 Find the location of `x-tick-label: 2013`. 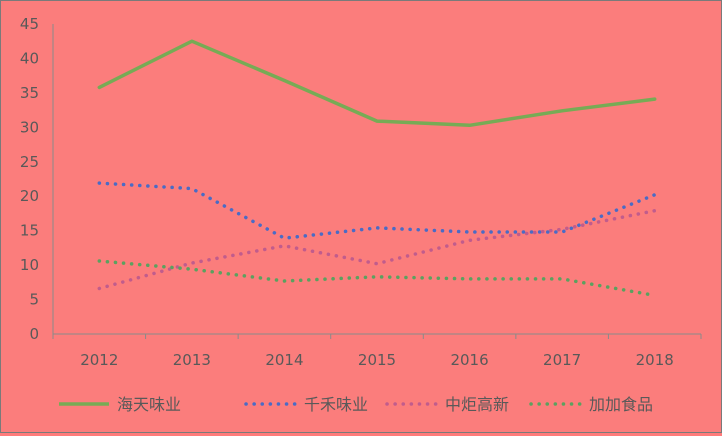

x-tick-label: 2013 is located at coordinates (192, 360).